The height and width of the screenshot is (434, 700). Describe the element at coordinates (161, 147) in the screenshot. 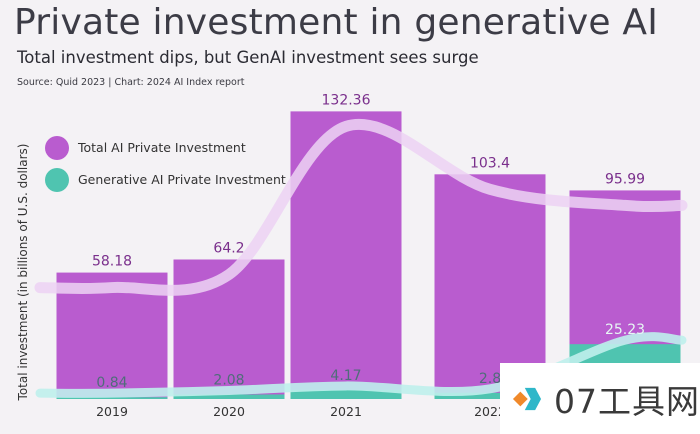

I see `legend-label-0: Total AI Private Investment` at that location.